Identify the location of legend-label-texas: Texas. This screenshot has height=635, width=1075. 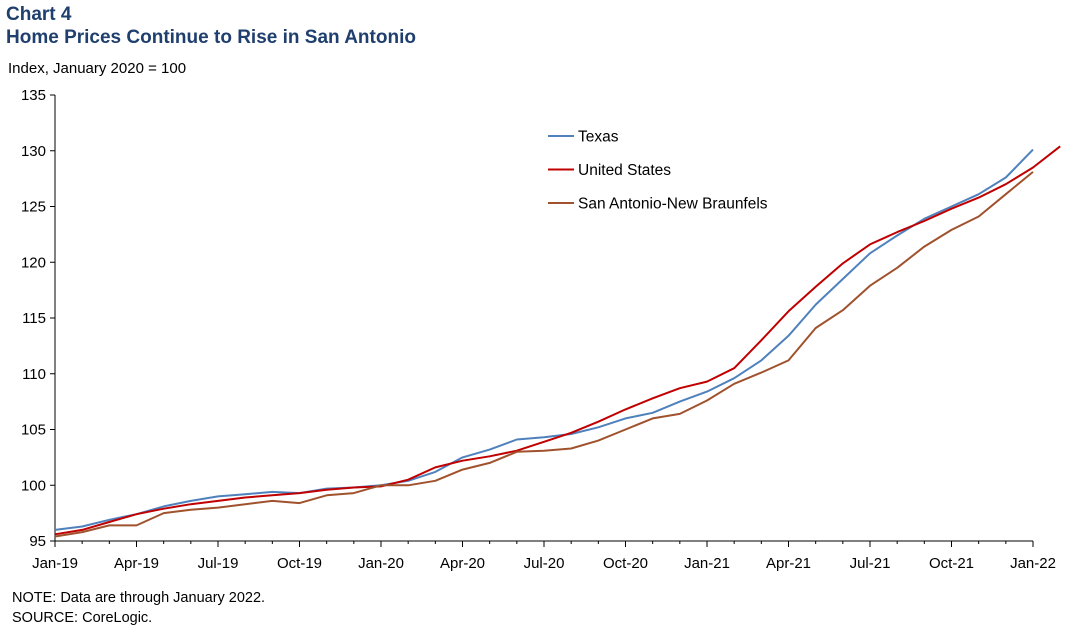
(598, 137).